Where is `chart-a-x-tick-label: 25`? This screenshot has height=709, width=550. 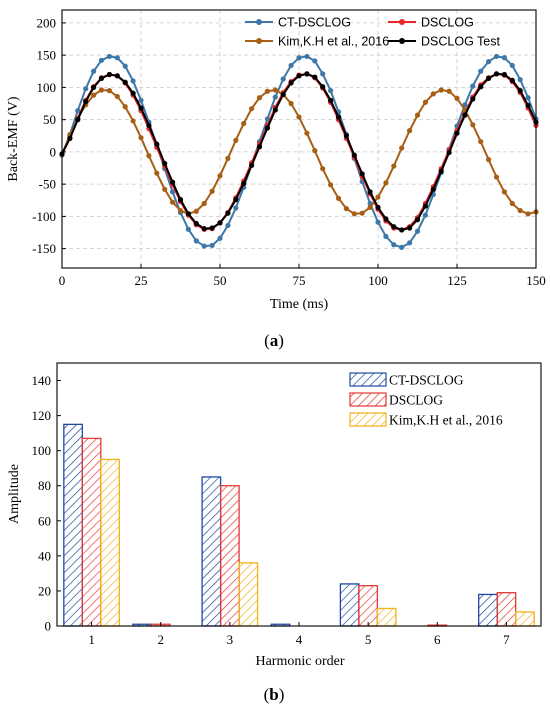 chart-a-x-tick-label: 25 is located at coordinates (141, 280).